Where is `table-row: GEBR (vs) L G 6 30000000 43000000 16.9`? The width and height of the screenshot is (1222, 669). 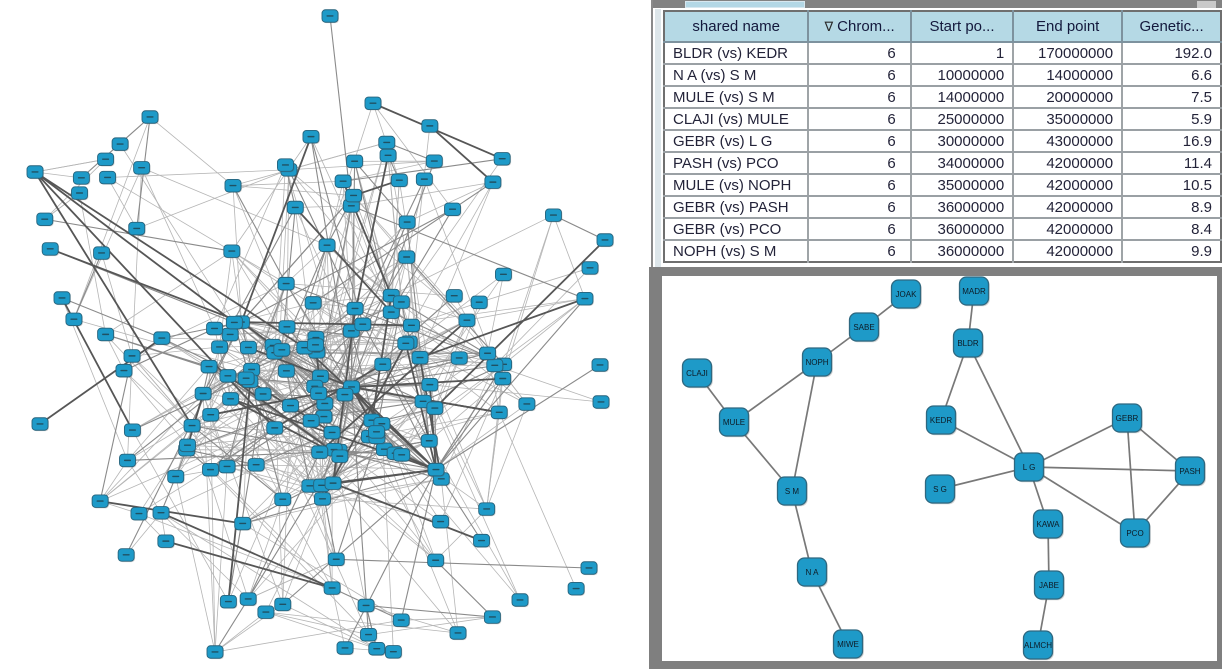 table-row: GEBR (vs) L G 6 30000000 43000000 16.9 is located at coordinates (942, 141).